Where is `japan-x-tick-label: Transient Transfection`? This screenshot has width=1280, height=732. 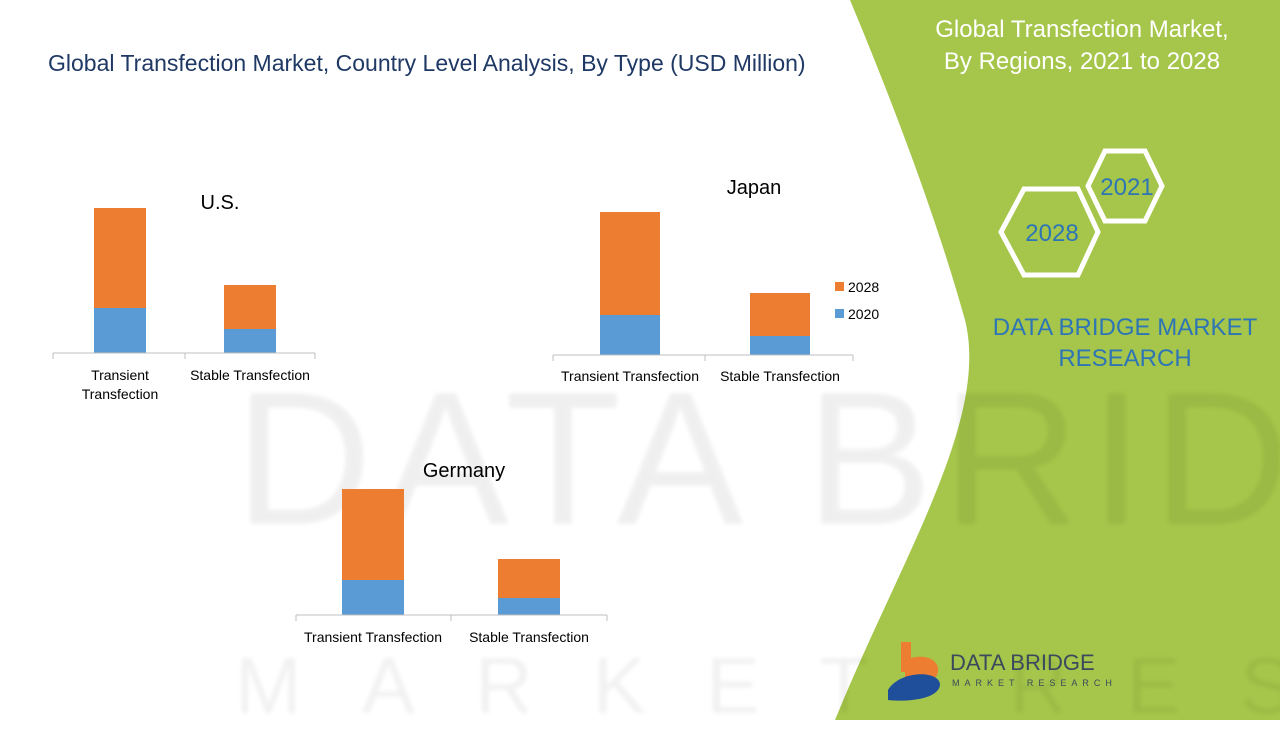
japan-x-tick-label: Transient Transfection is located at coordinates (630, 376).